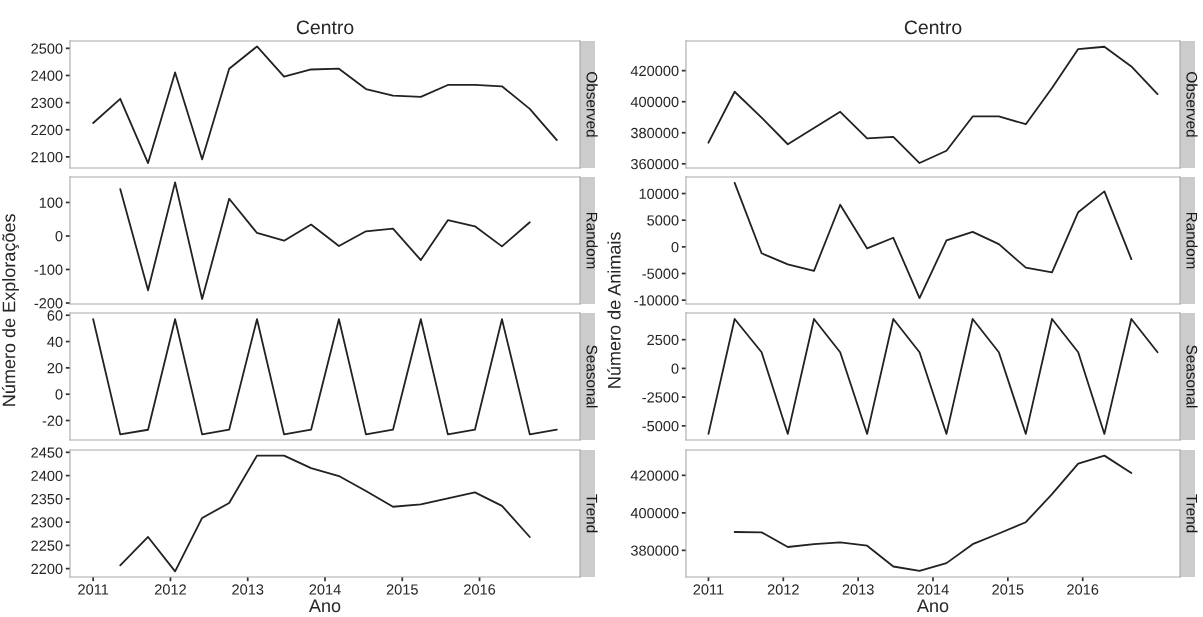 The width and height of the screenshot is (1203, 617). What do you see at coordinates (659, 193) in the screenshot?
I see `y-tick-label: 10000` at bounding box center [659, 193].